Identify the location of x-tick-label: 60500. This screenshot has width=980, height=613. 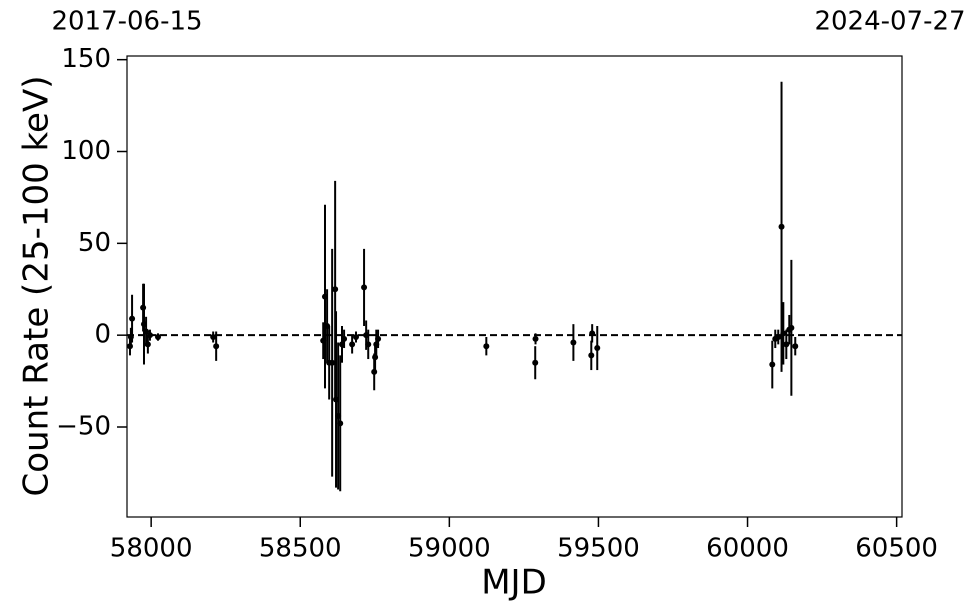
(896, 549).